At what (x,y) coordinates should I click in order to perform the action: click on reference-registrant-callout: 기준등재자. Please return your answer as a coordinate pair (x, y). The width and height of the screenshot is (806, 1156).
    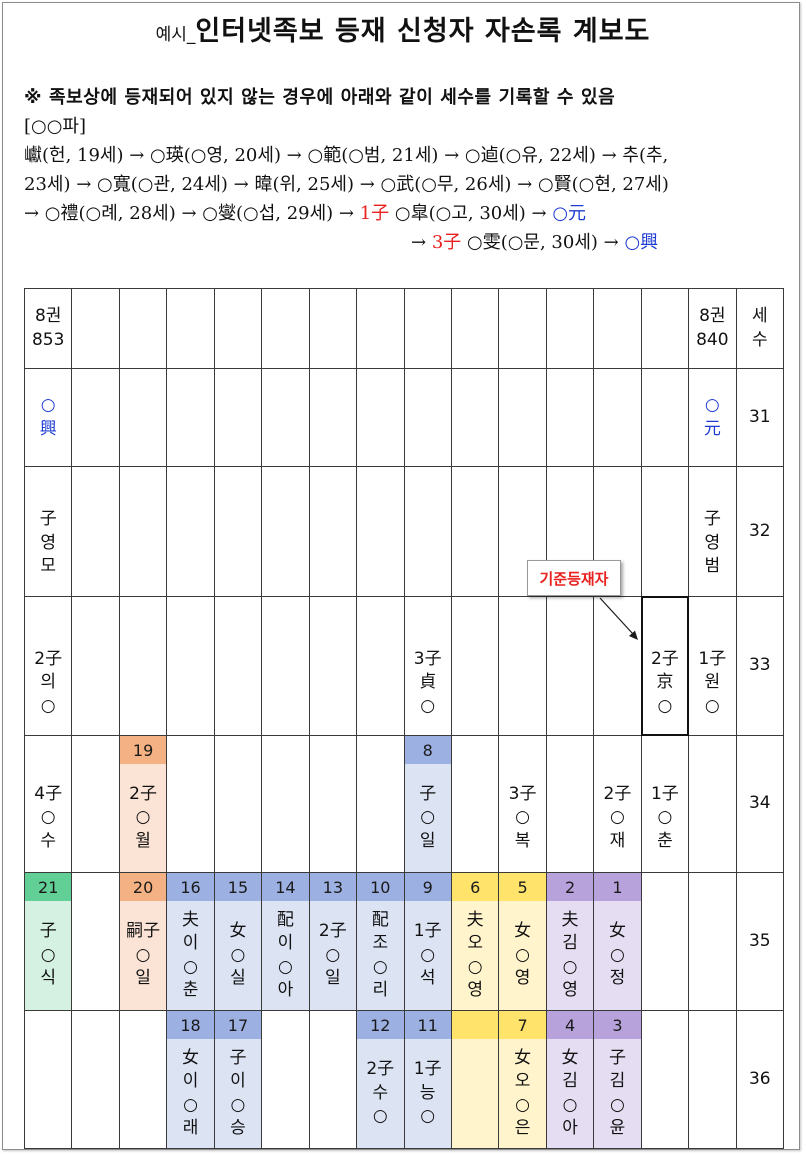
    Looking at the image, I should click on (574, 578).